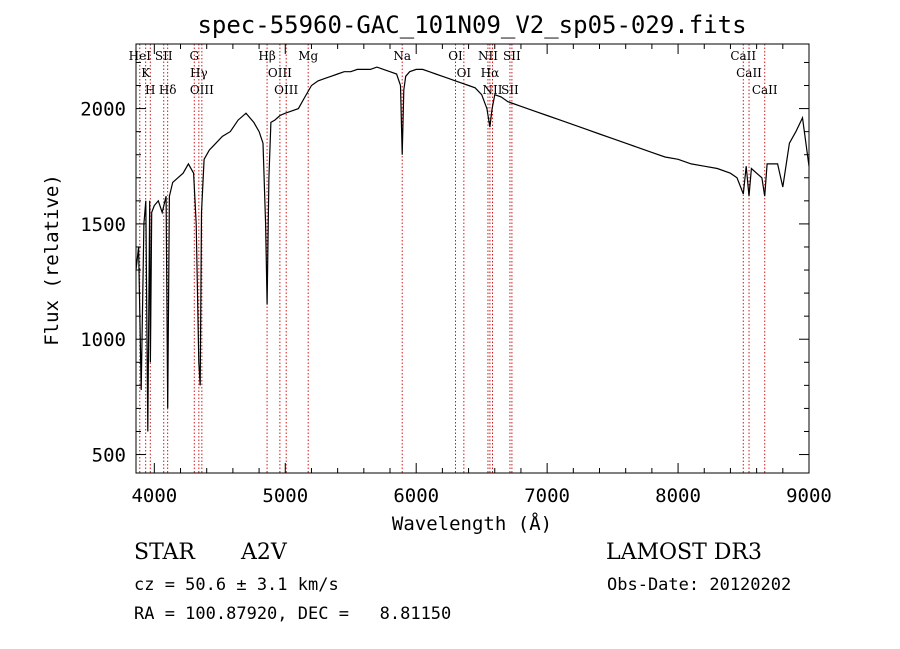  I want to click on line-label-6: Hγ, so click(199, 73).